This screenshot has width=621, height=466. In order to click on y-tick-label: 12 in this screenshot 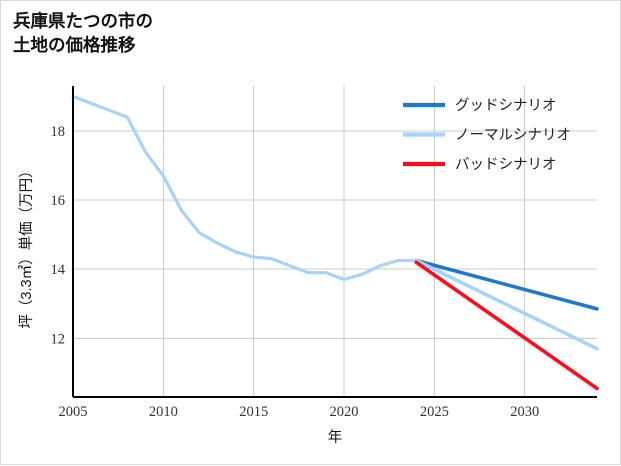, I will do `click(58, 339)`.